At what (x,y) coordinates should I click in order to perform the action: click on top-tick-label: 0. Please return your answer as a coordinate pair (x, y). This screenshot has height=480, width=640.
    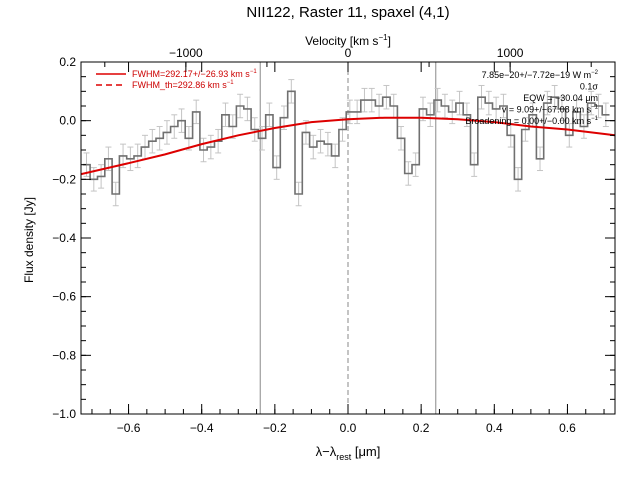
    Looking at the image, I should click on (348, 53).